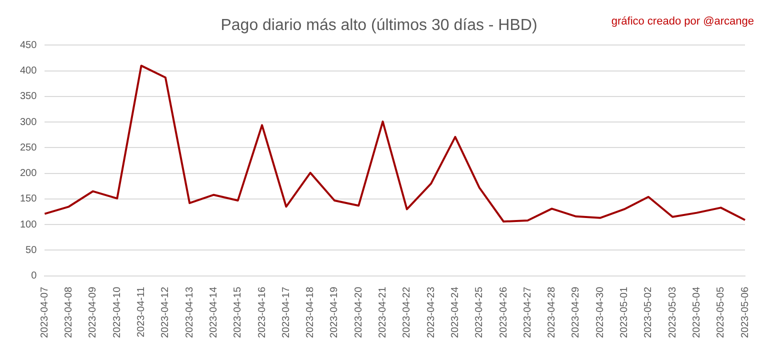  I want to click on x-tick-label: 2023-04-30, so click(600, 312).